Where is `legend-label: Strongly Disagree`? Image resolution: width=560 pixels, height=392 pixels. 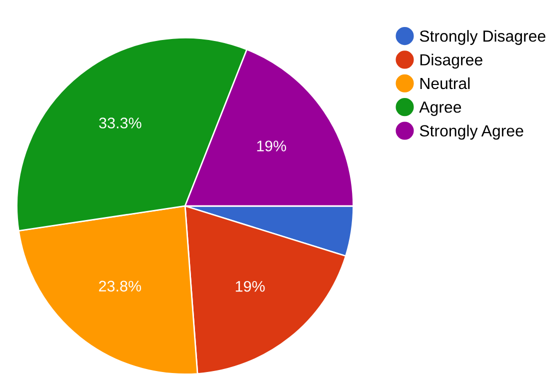 legend-label: Strongly Disagree is located at coordinates (483, 37).